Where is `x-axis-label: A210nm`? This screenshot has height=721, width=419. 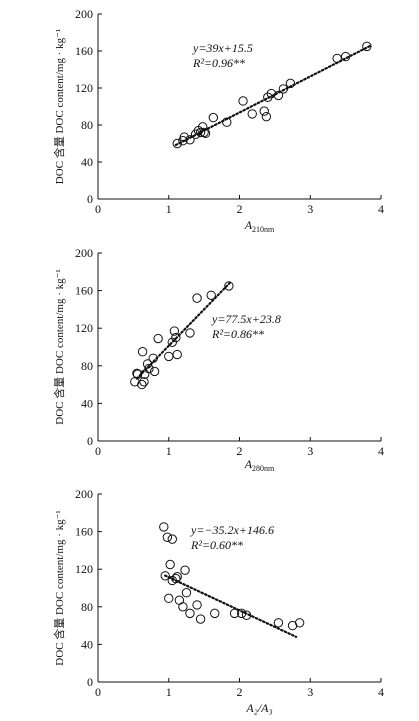 x-axis-label: A210nm is located at coordinates (259, 226).